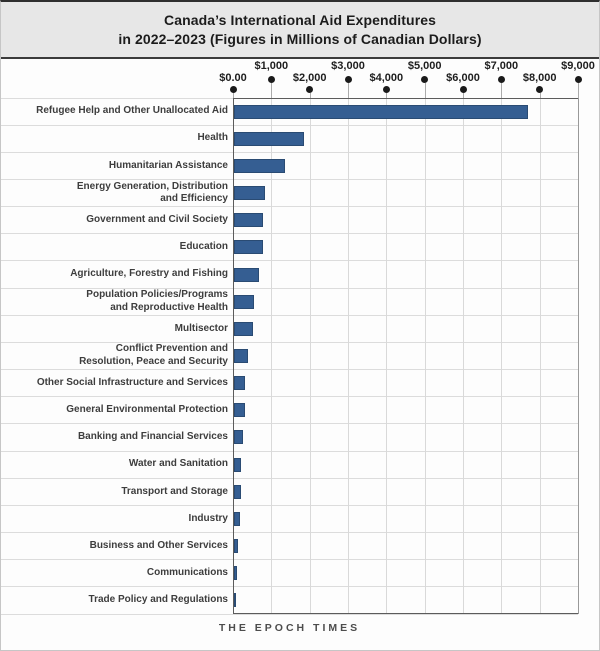 Image resolution: width=600 pixels, height=651 pixels. What do you see at coordinates (149, 274) in the screenshot?
I see `category-label: Agriculture, Forestry and Fishing` at bounding box center [149, 274].